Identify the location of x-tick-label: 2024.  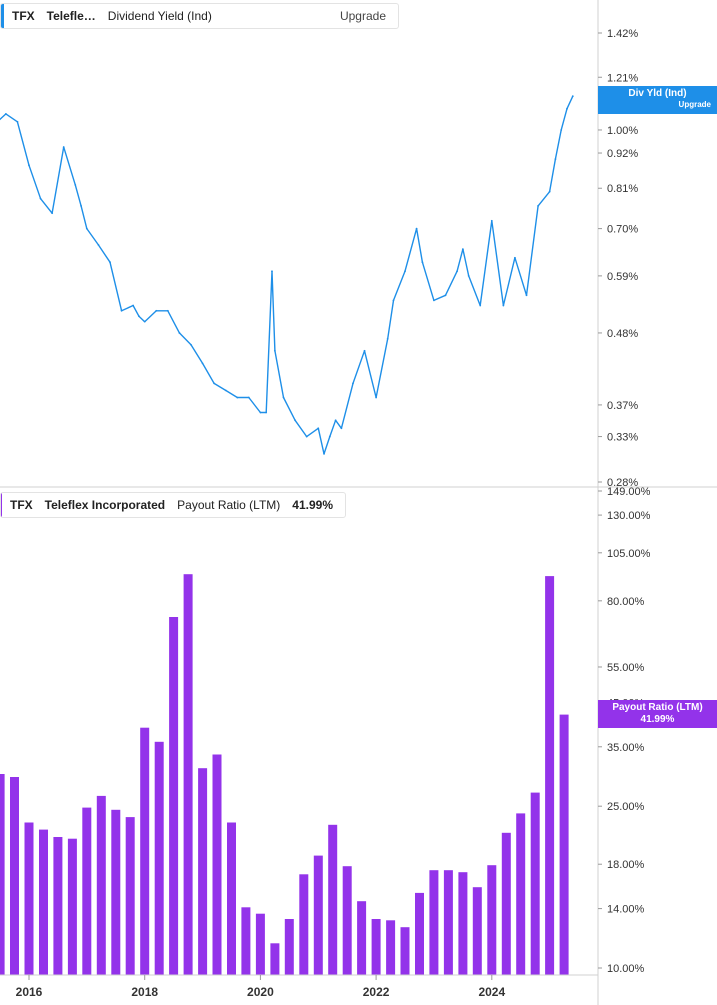
(491, 992).